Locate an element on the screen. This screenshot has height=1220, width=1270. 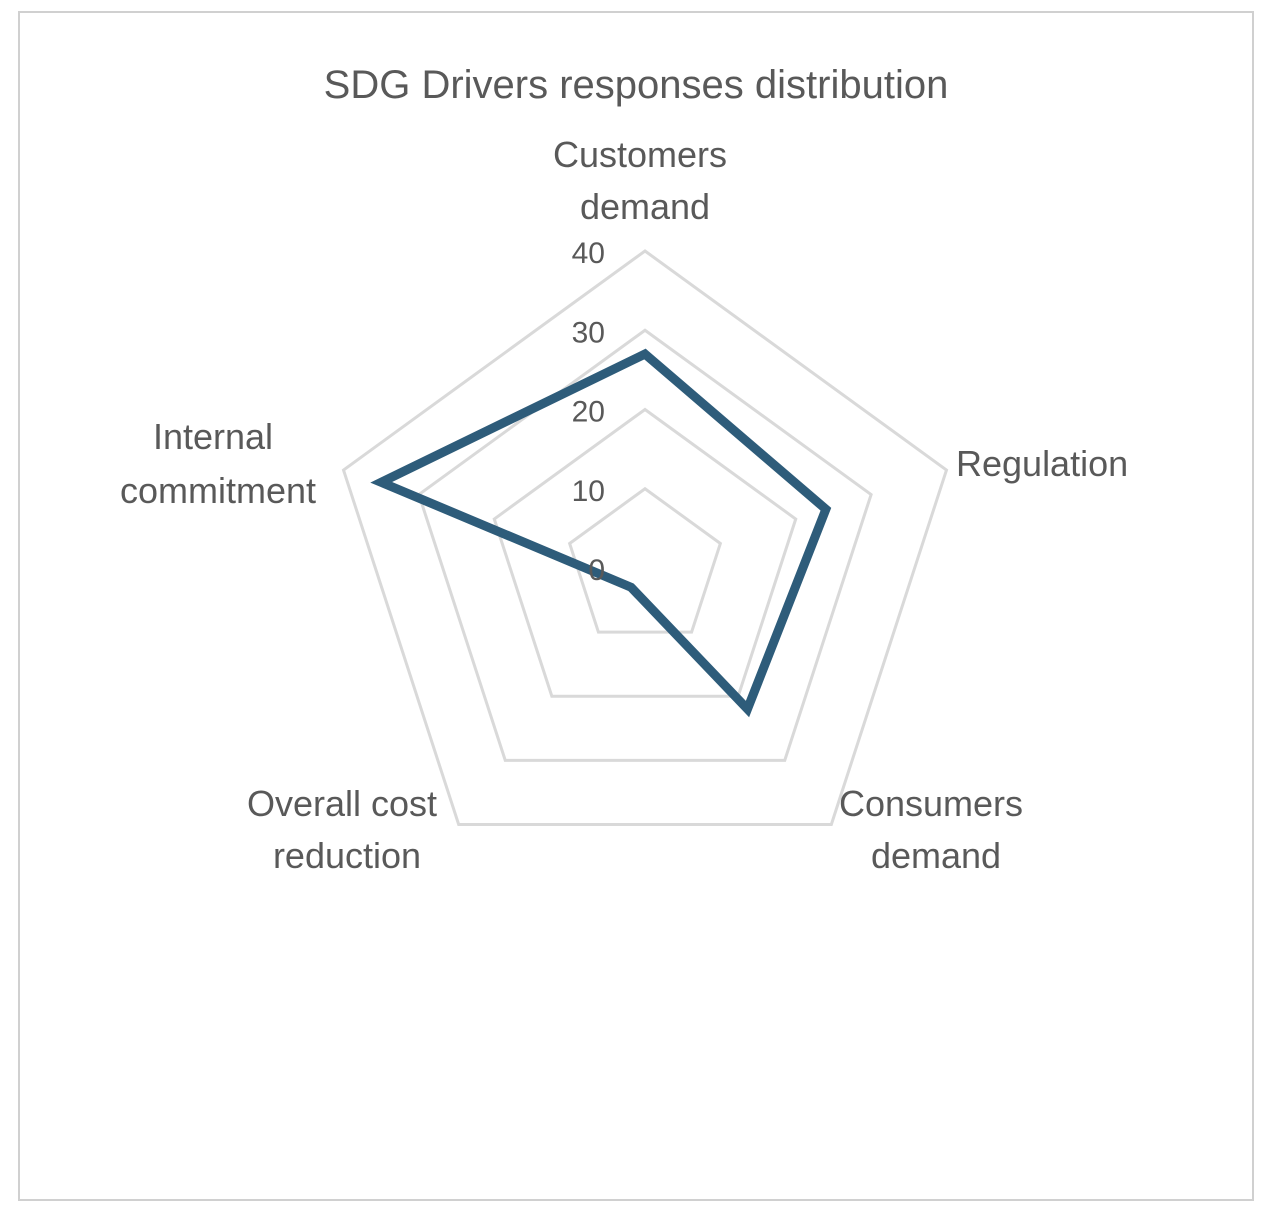
radar-tick-labels: 0 10 20 30 40 is located at coordinates (588, 412).